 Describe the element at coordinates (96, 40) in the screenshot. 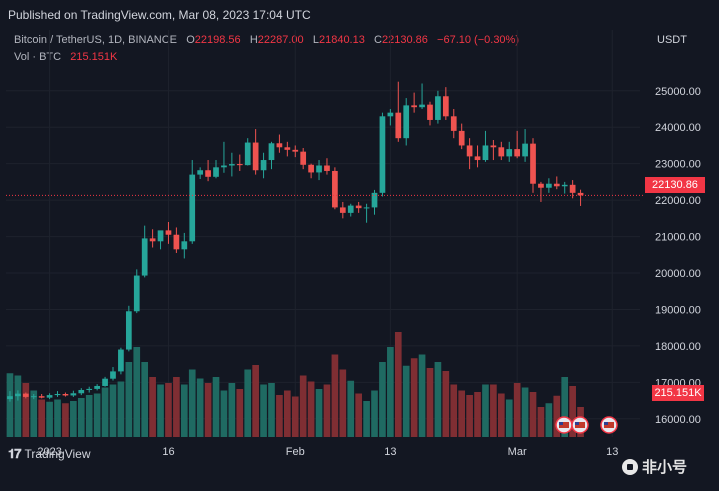

I see `symbol-label: Bitcoin / TetherUS, 1D, BINANCE` at that location.